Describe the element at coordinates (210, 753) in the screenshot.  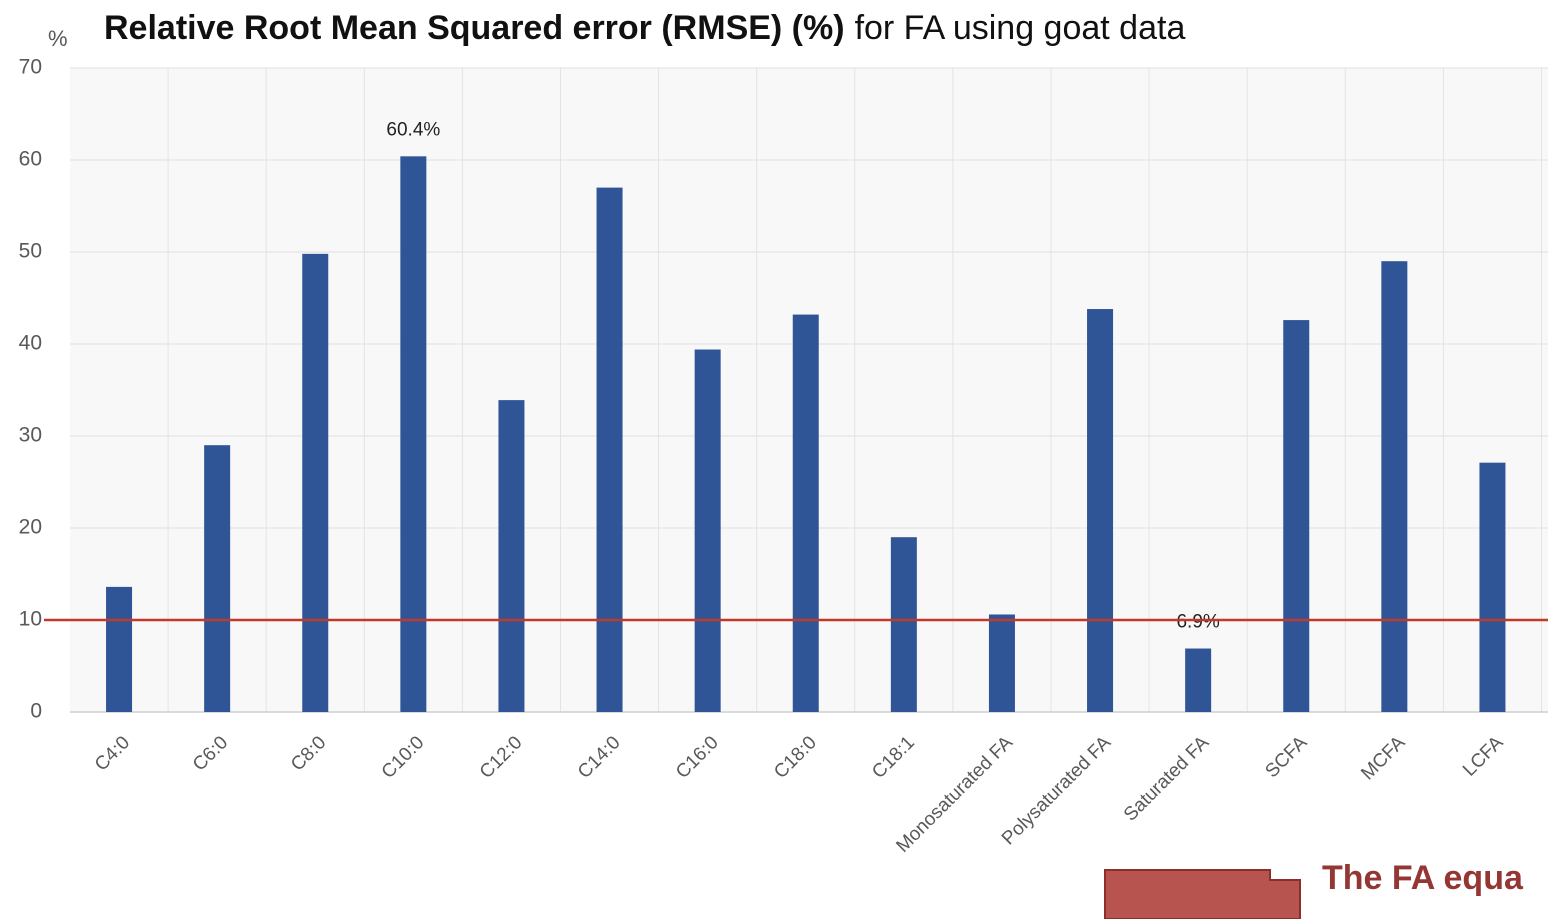
I see `x-tick-label: C6:0` at that location.